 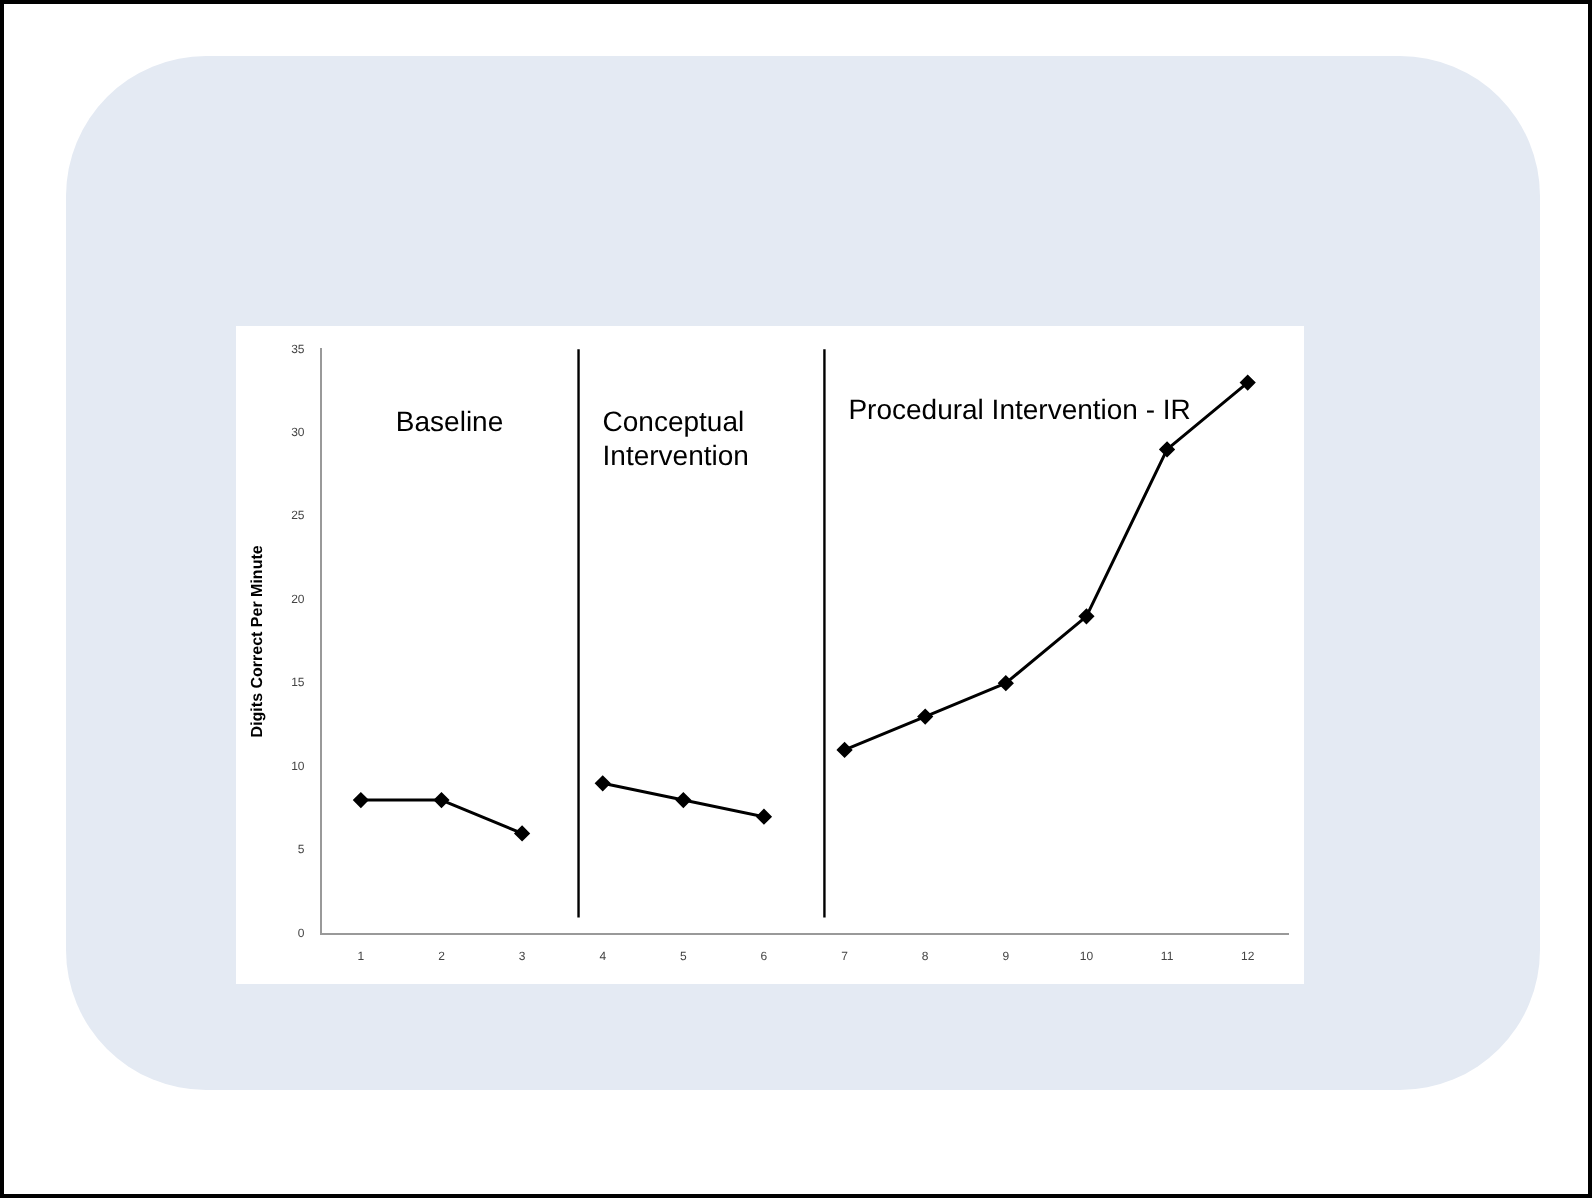 What do you see at coordinates (449, 420) in the screenshot?
I see `annotation: Baseline` at bounding box center [449, 420].